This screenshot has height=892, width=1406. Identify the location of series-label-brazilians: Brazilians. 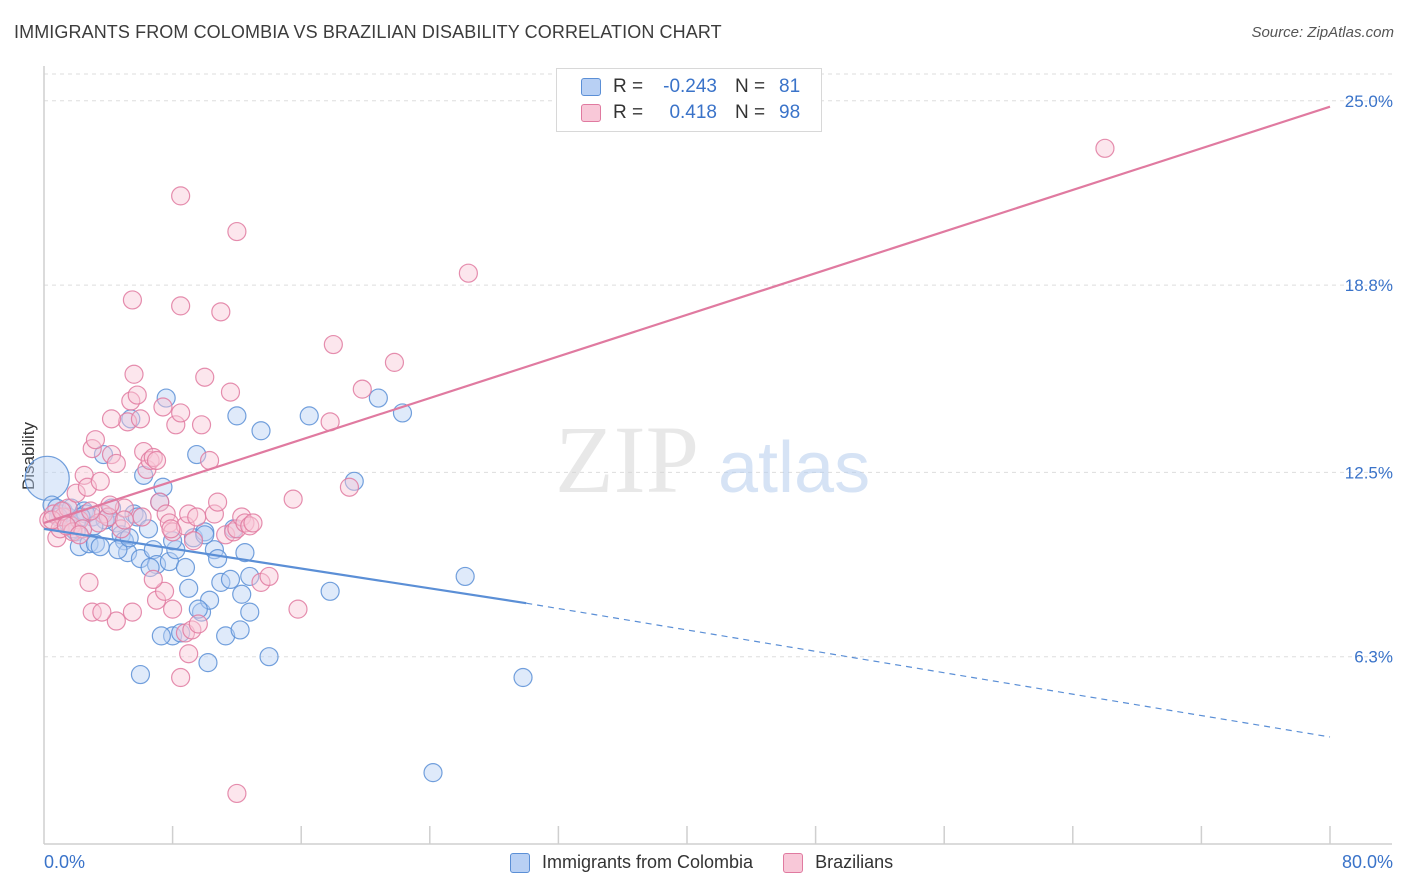
(854, 862).